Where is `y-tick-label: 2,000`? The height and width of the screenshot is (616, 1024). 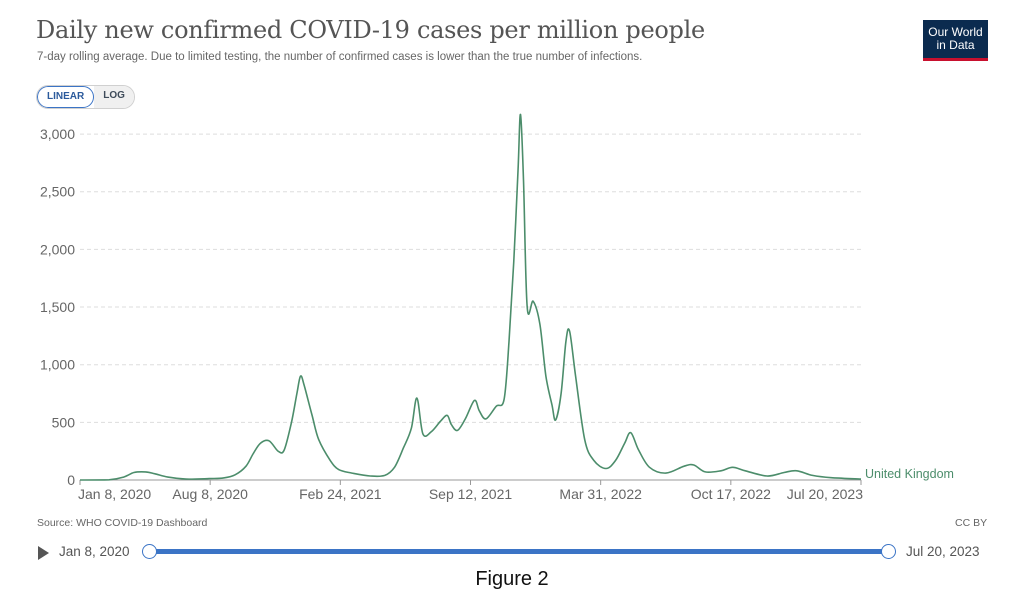 y-tick-label: 2,000 is located at coordinates (57, 249).